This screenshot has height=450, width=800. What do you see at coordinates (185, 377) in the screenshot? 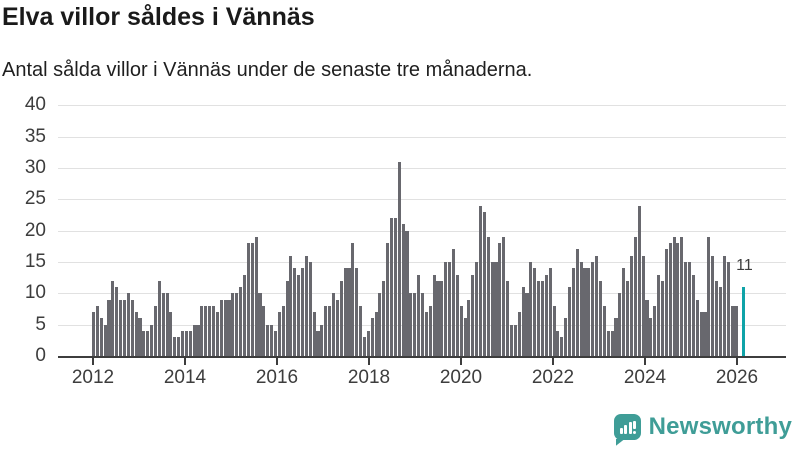
I see `x-axis-label: 2014` at bounding box center [185, 377].